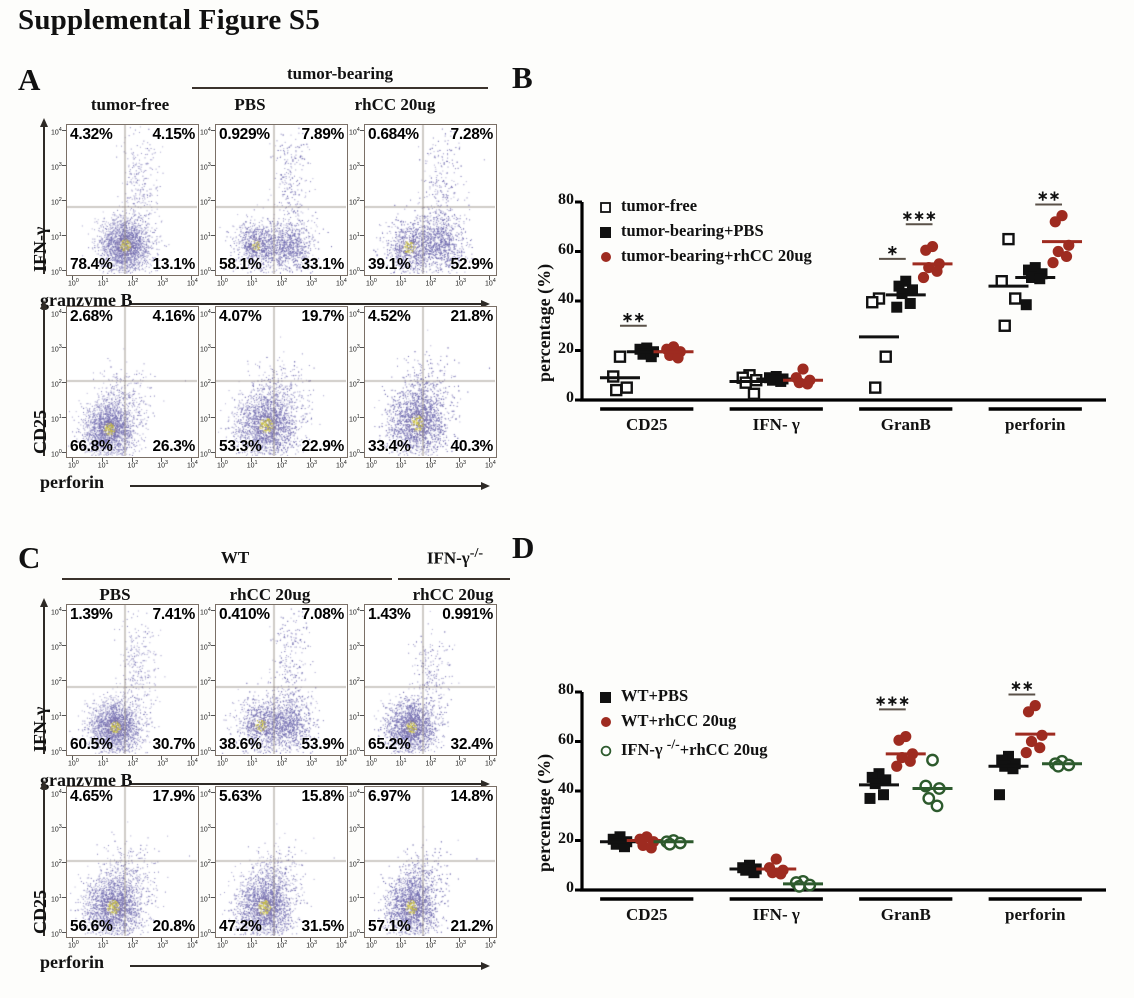  What do you see at coordinates (40, 432) in the screenshot?
I see `y-axis-label: CD25` at bounding box center [40, 432].